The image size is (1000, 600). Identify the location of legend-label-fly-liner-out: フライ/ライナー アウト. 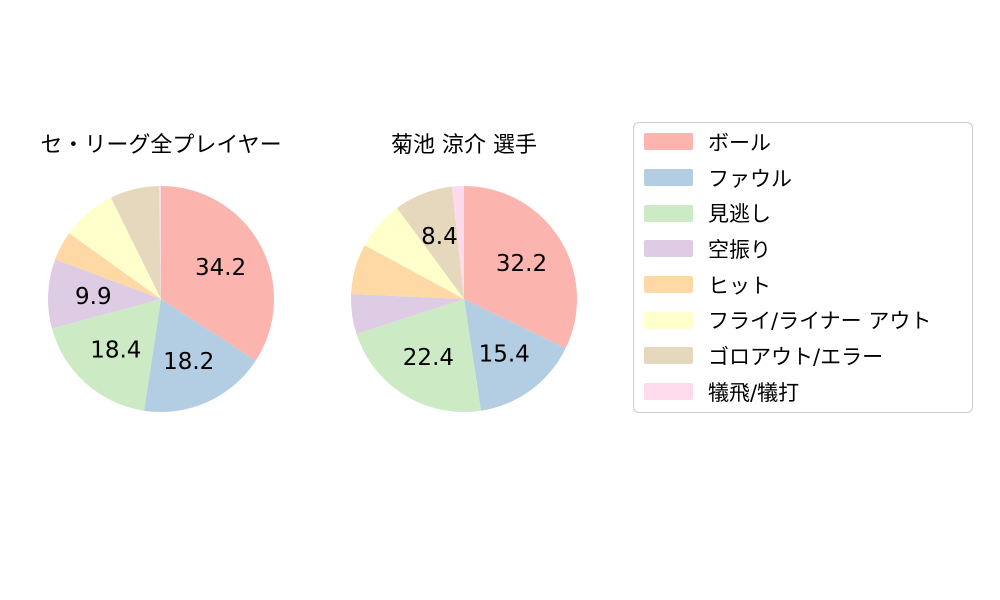
(820, 321).